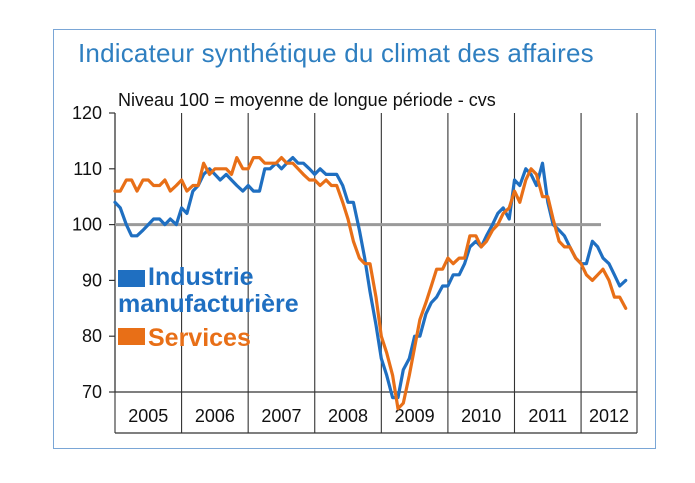 The height and width of the screenshot is (483, 695). What do you see at coordinates (281, 416) in the screenshot?
I see `x-tick-label: 2007` at bounding box center [281, 416].